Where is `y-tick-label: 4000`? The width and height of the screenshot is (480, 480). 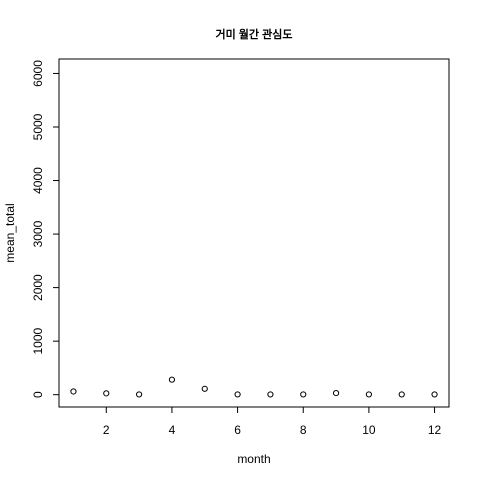
y-tick-label: 4000 is located at coordinates (38, 180).